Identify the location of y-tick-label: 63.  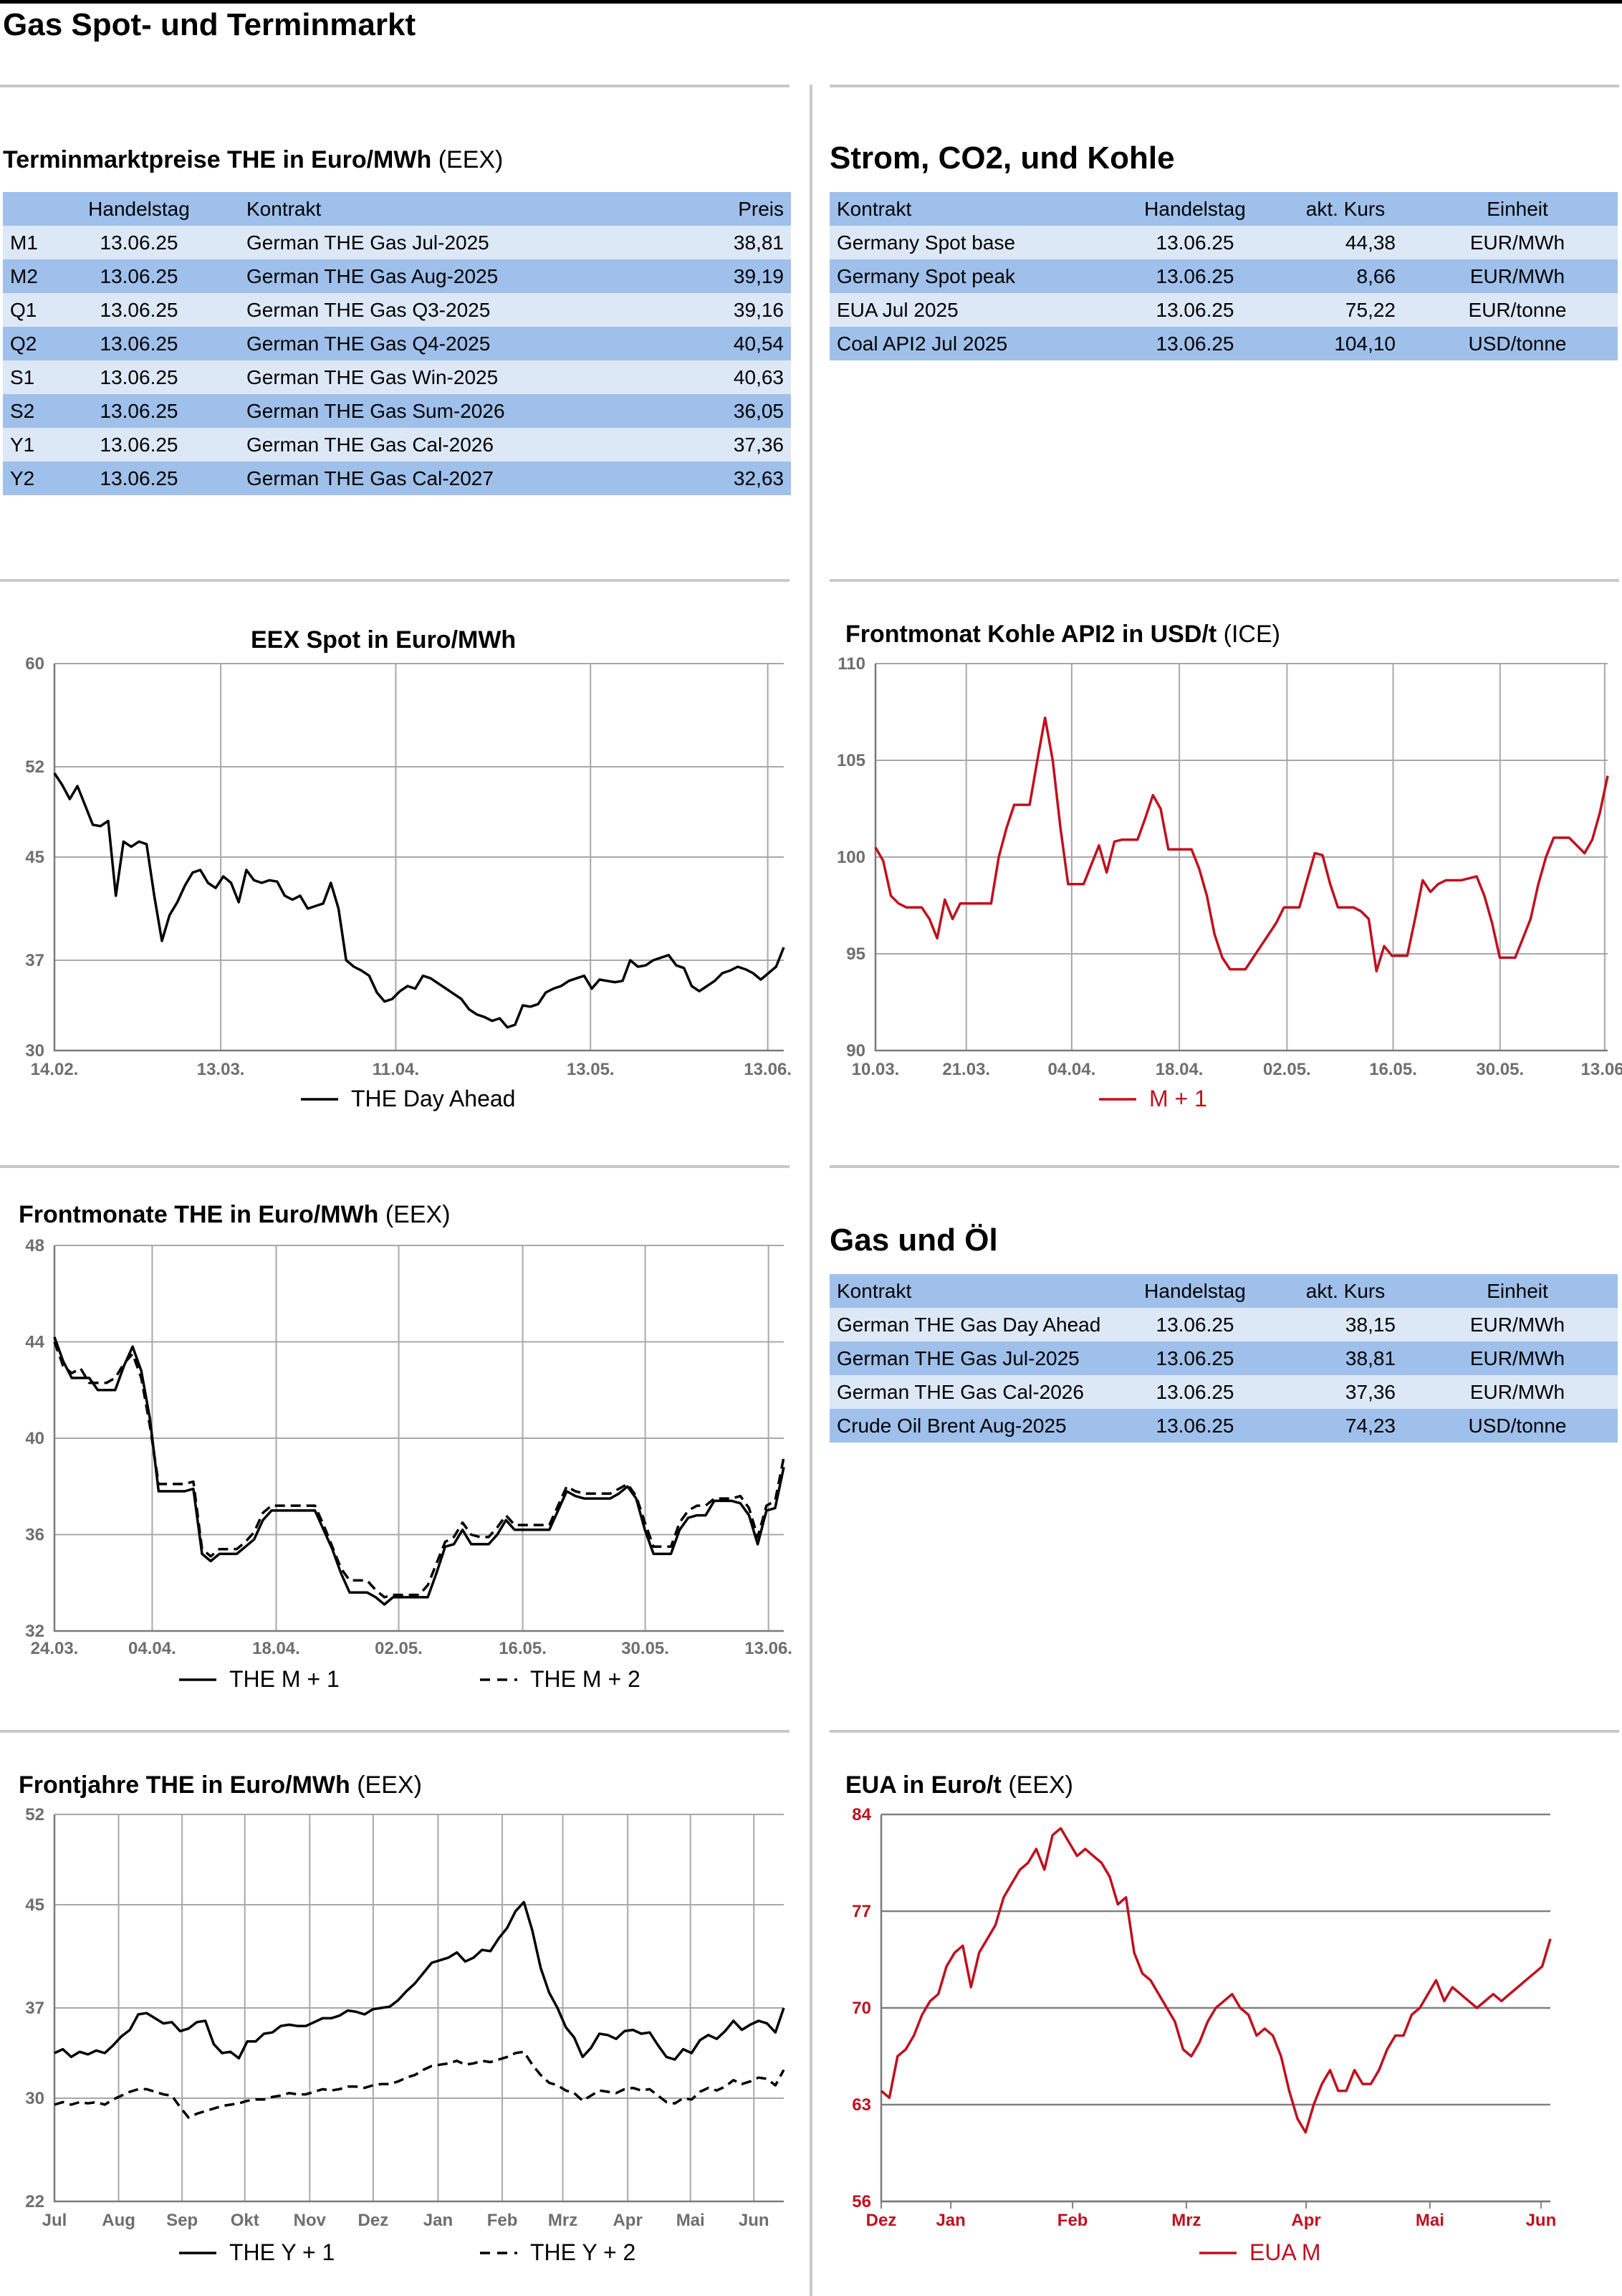
(862, 2105).